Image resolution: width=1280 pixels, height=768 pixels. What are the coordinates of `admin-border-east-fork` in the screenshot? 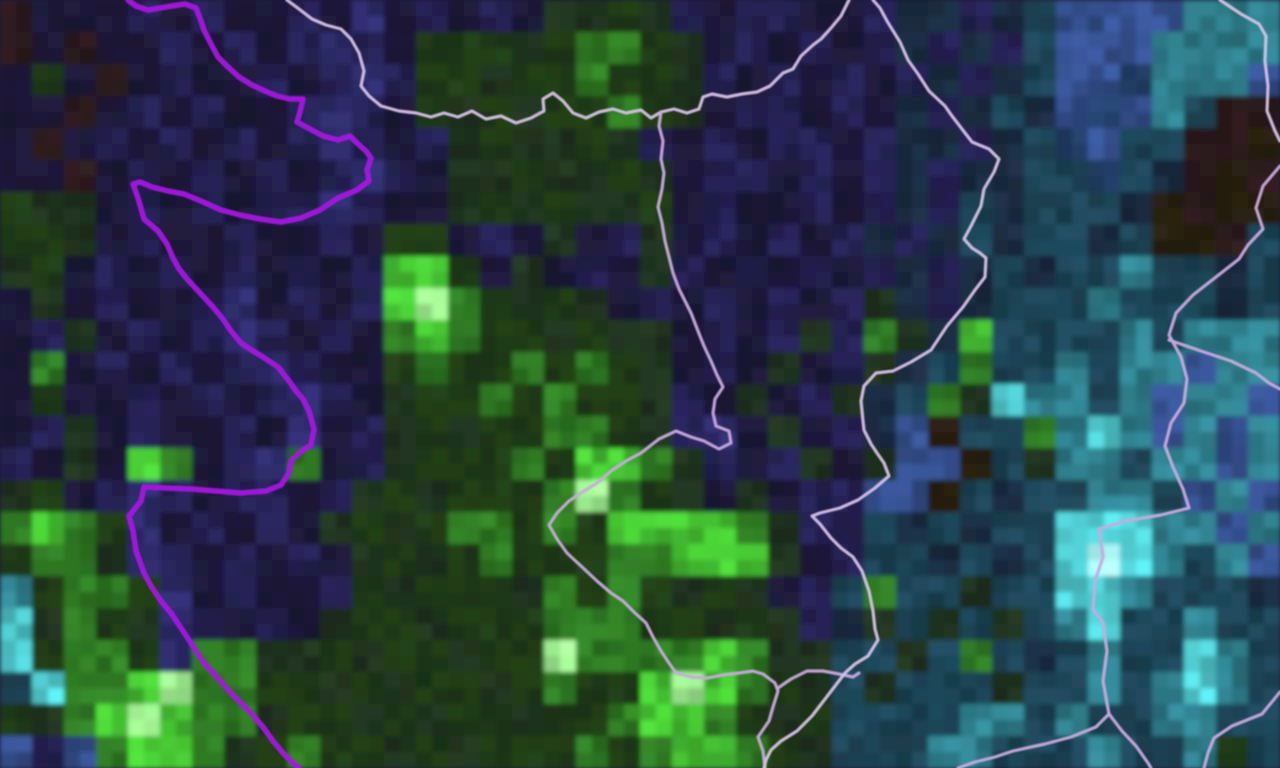 It's located at (1130, 740).